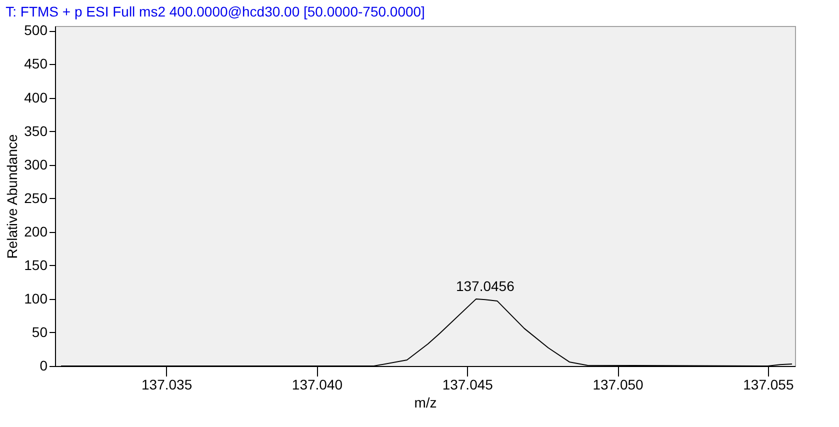 Image resolution: width=839 pixels, height=427 pixels. I want to click on y-tick-label: 500, so click(36, 30).